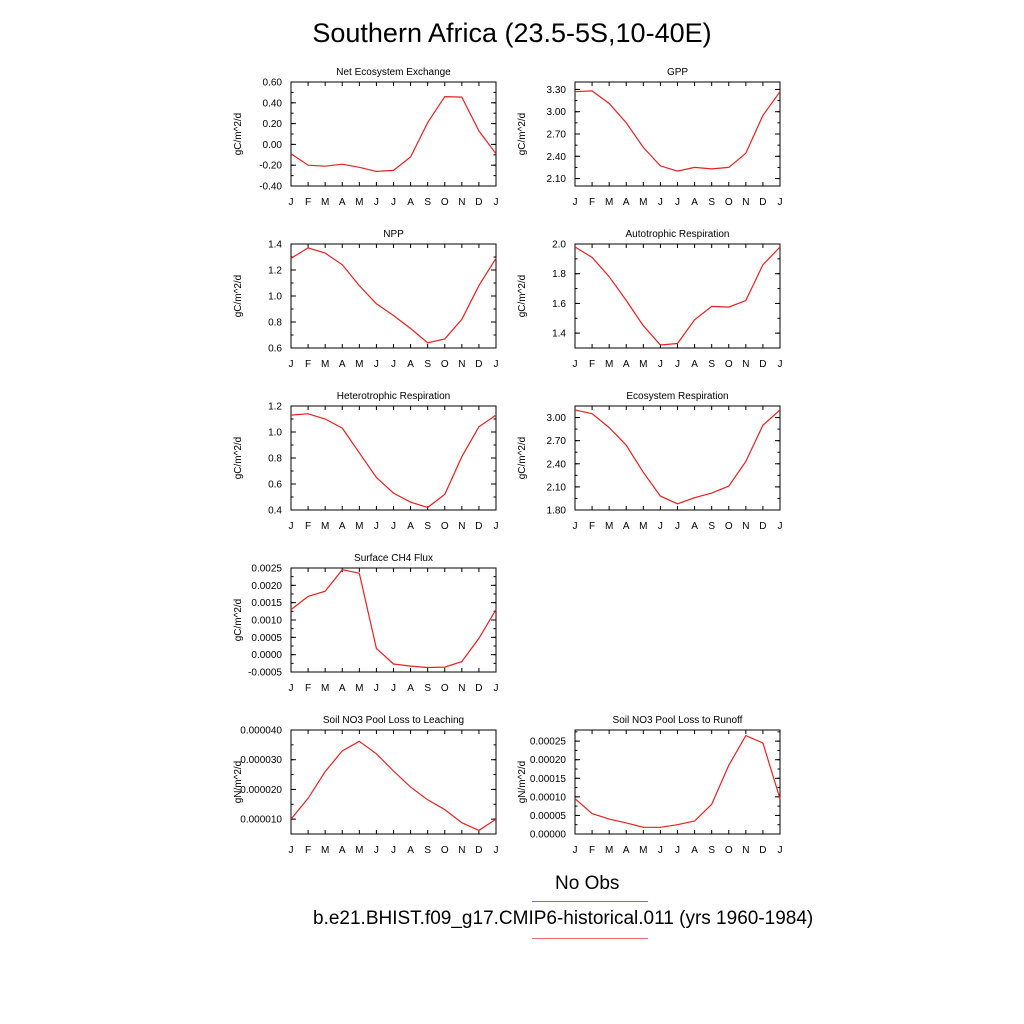  What do you see at coordinates (478, 688) in the screenshot?
I see `panel-7-xtick-label: D` at bounding box center [478, 688].